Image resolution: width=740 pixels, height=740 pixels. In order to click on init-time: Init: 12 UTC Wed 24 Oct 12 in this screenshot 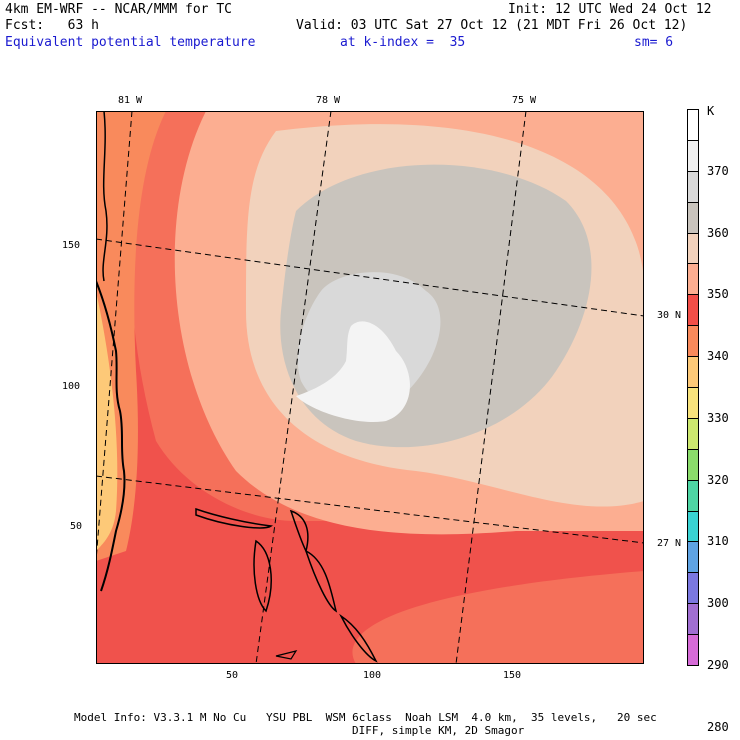, I will do `click(610, 9)`.